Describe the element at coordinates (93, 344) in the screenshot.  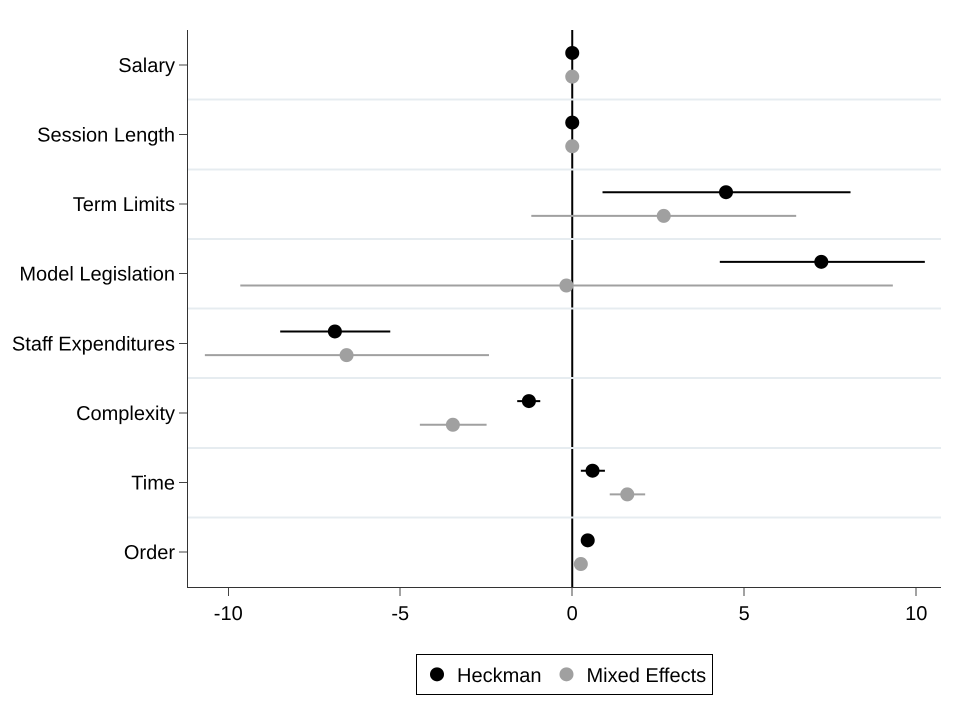
I see `y-tick-label: Staff Expenditures` at that location.